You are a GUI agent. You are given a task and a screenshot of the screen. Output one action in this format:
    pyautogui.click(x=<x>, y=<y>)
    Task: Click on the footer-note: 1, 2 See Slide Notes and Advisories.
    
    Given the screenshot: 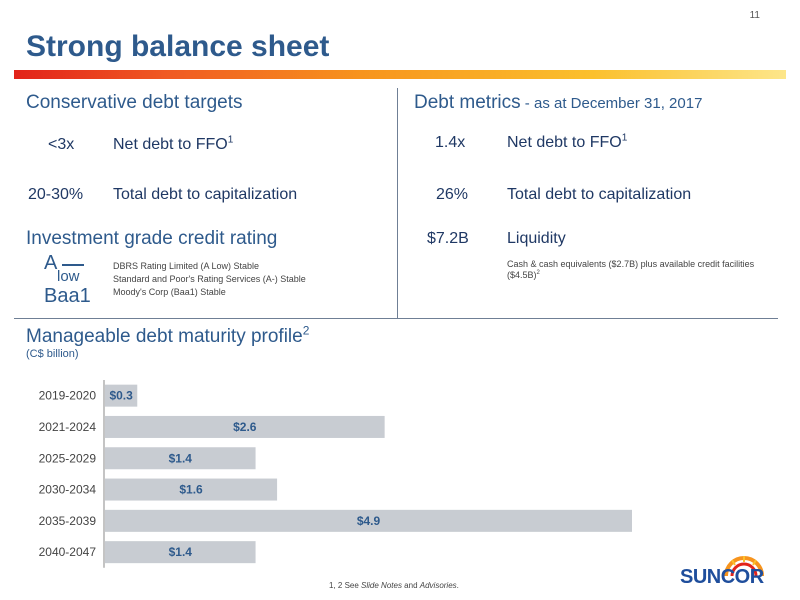 What is the action you would take?
    pyautogui.click(x=394, y=585)
    